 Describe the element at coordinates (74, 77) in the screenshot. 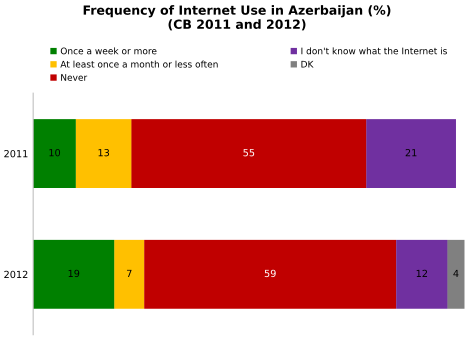

I see `legend-label: Never` at that location.